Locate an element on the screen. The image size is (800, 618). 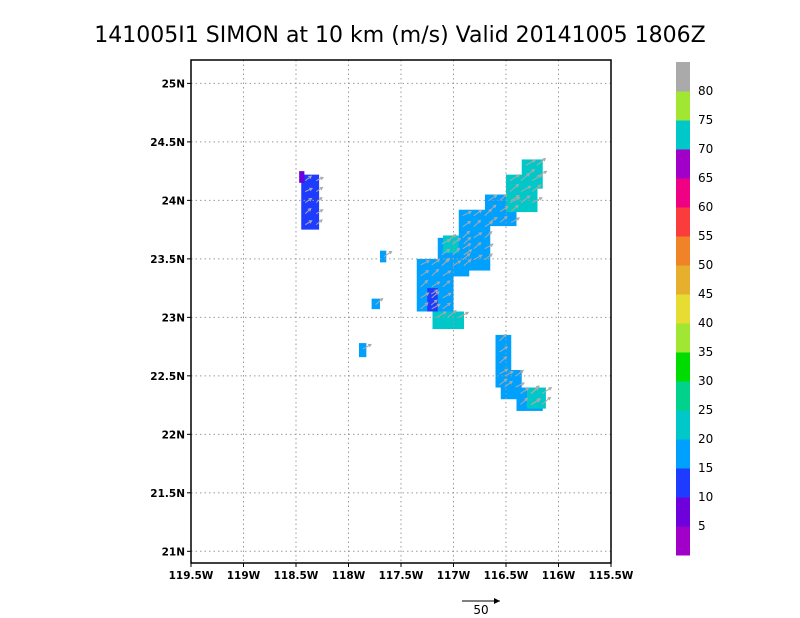
x-tick-label: 118W is located at coordinates (349, 576).